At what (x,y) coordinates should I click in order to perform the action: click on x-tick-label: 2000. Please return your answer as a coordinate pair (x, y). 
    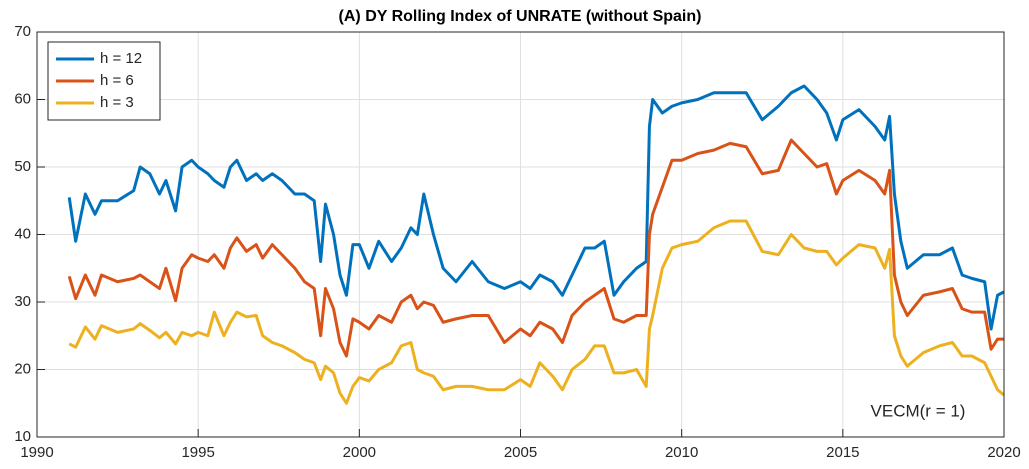
    Looking at the image, I should click on (359, 452).